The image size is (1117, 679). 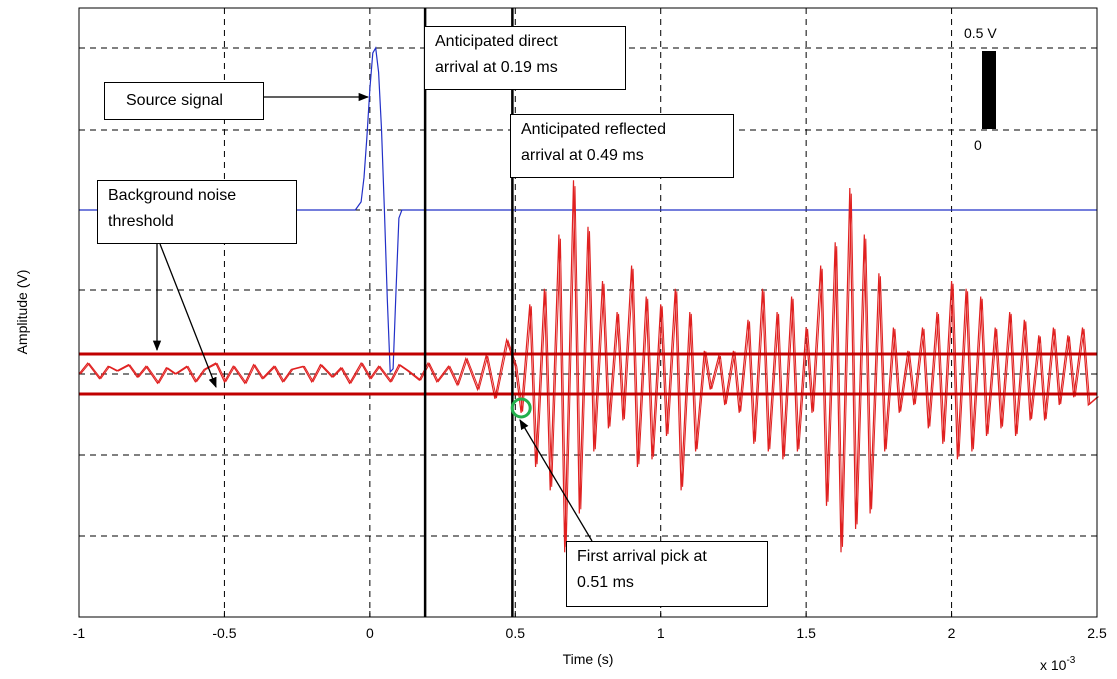 What do you see at coordinates (79, 633) in the screenshot?
I see `x-tick-label: -1` at bounding box center [79, 633].